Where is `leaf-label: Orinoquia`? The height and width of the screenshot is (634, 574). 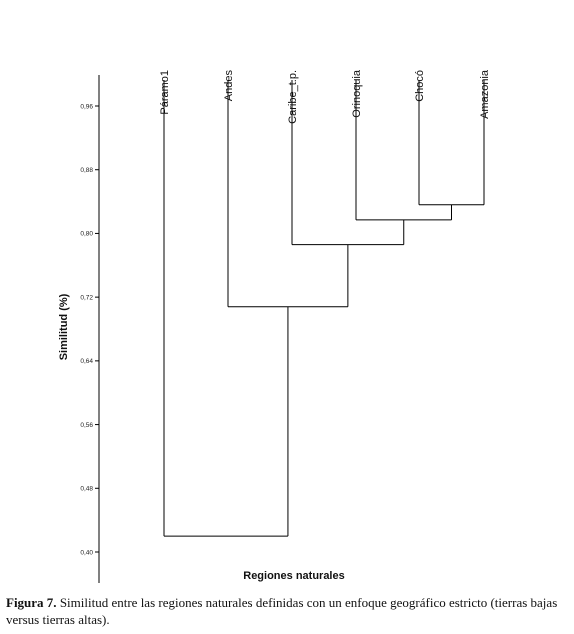 leaf-label: Orinoquia is located at coordinates (357, 93).